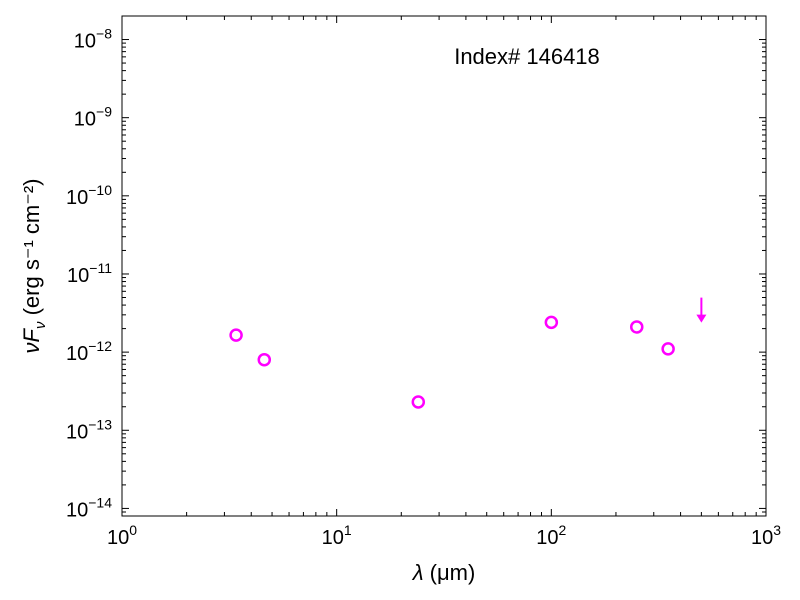 Image resolution: width=800 pixels, height=600 pixels. I want to click on y-tick-label: 10⁻¹², so click(89, 351).